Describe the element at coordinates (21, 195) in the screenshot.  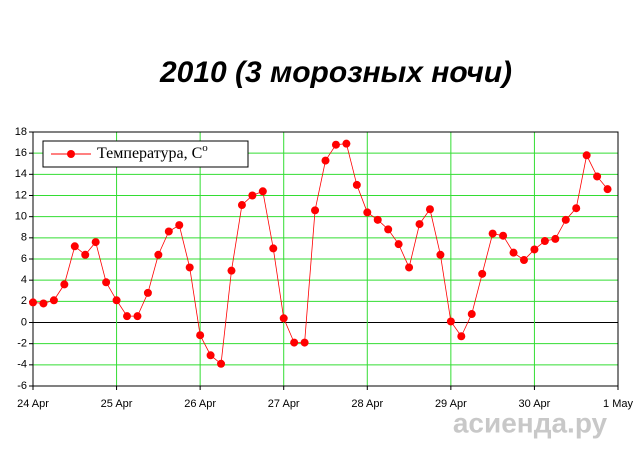
I see `y-tick-label: 12` at that location.